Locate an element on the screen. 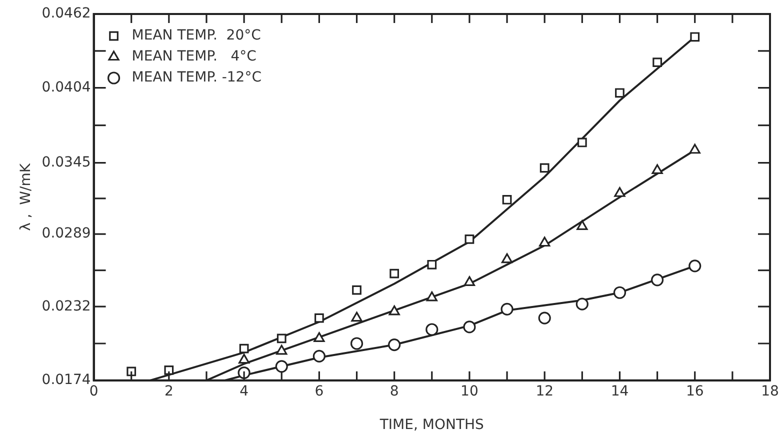  x-tick-label: 10 is located at coordinates (469, 391).